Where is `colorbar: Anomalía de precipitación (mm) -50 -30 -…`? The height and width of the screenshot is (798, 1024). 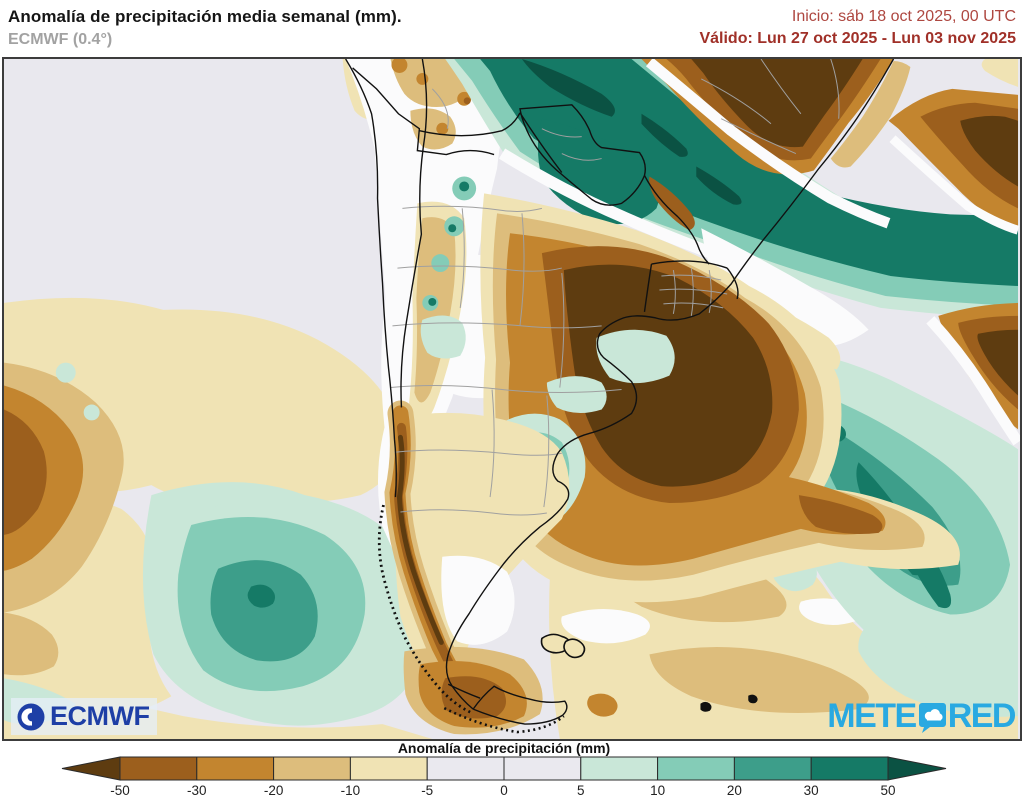 colorbar: Anomalía de precipitación (mm) -50 -30 -… is located at coordinates (504, 769).